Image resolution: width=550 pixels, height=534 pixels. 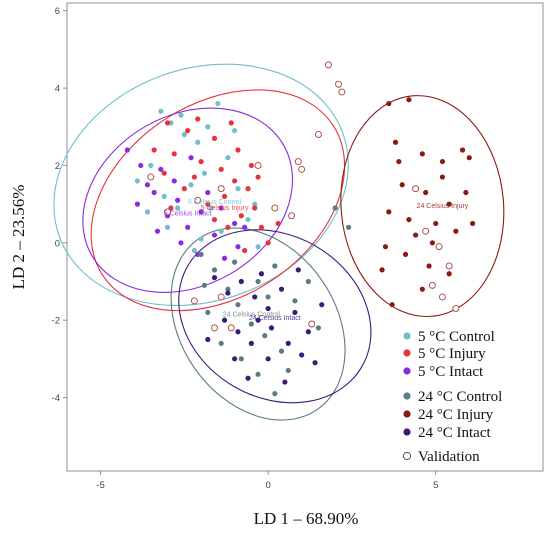 What do you see at coordinates (57, 243) in the screenshot?
I see `y-tick-label: 0` at bounding box center [57, 243].